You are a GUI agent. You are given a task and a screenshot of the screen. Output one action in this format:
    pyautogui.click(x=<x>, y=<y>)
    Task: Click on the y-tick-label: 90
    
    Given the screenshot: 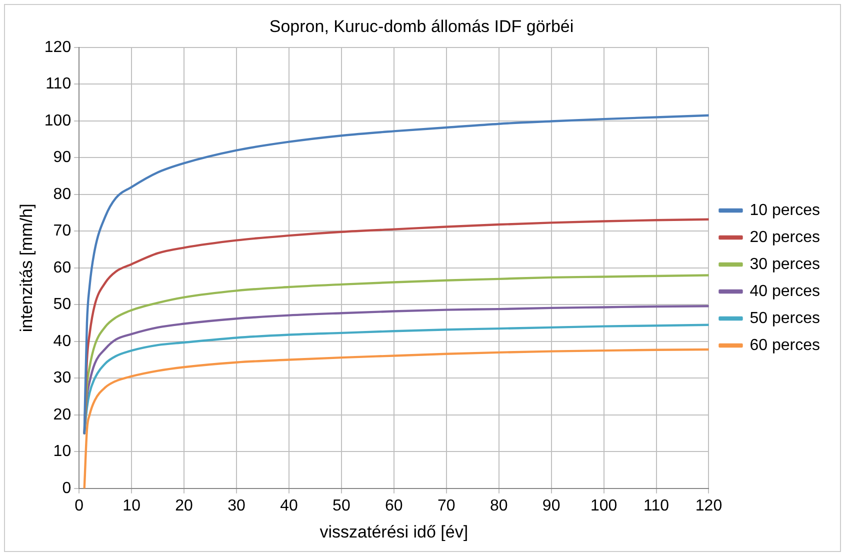 What is the action you would take?
    pyautogui.click(x=62, y=157)
    